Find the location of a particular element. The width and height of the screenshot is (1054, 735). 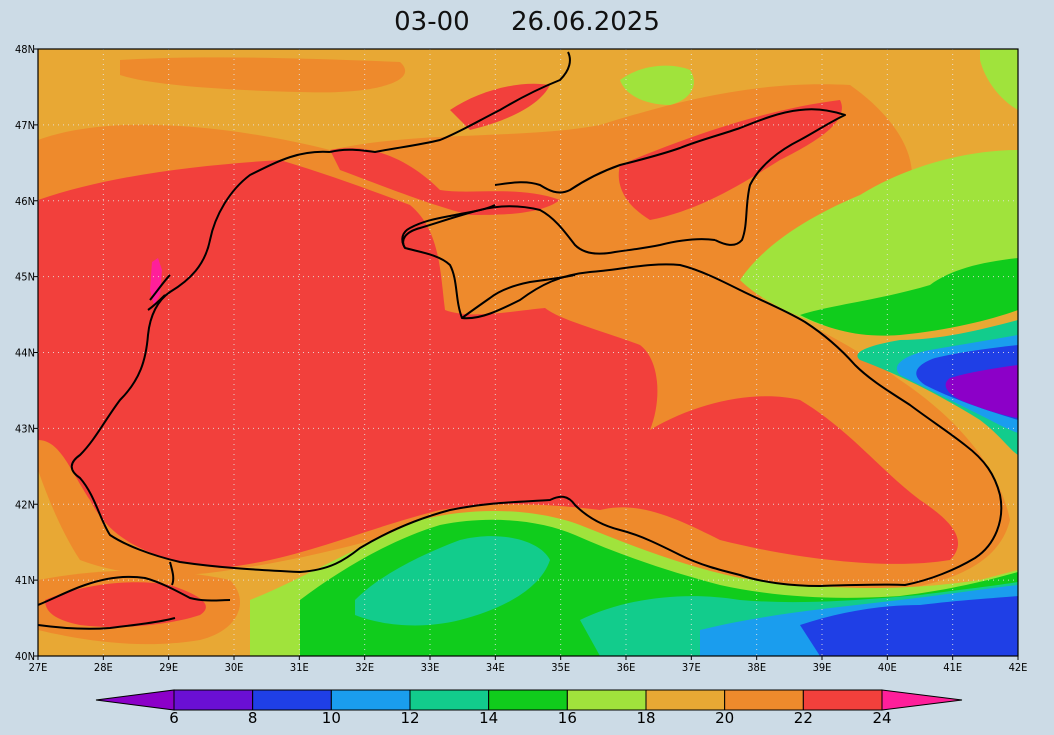

lat-label: 47N is located at coordinates (25, 125).